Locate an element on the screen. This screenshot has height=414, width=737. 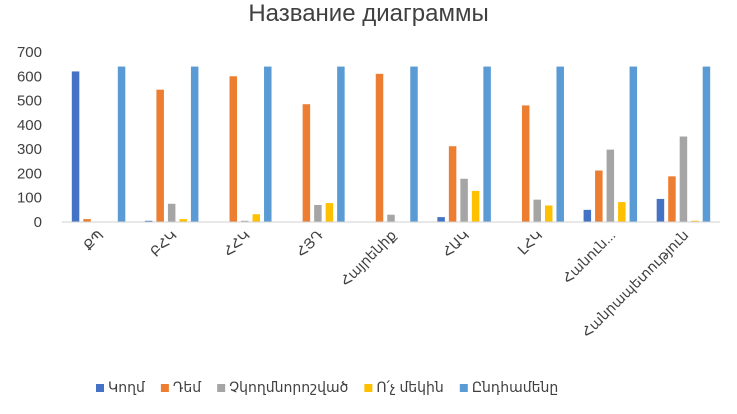
chart-title: Название диаграммы is located at coordinates (368, 13).